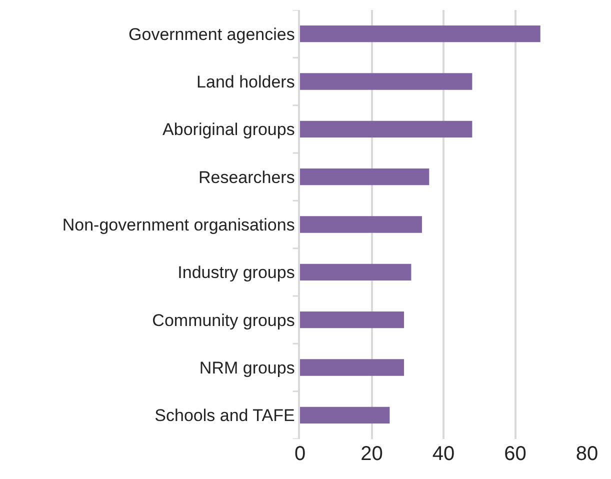  I want to click on y-tick-label: Researchers, so click(246, 177).